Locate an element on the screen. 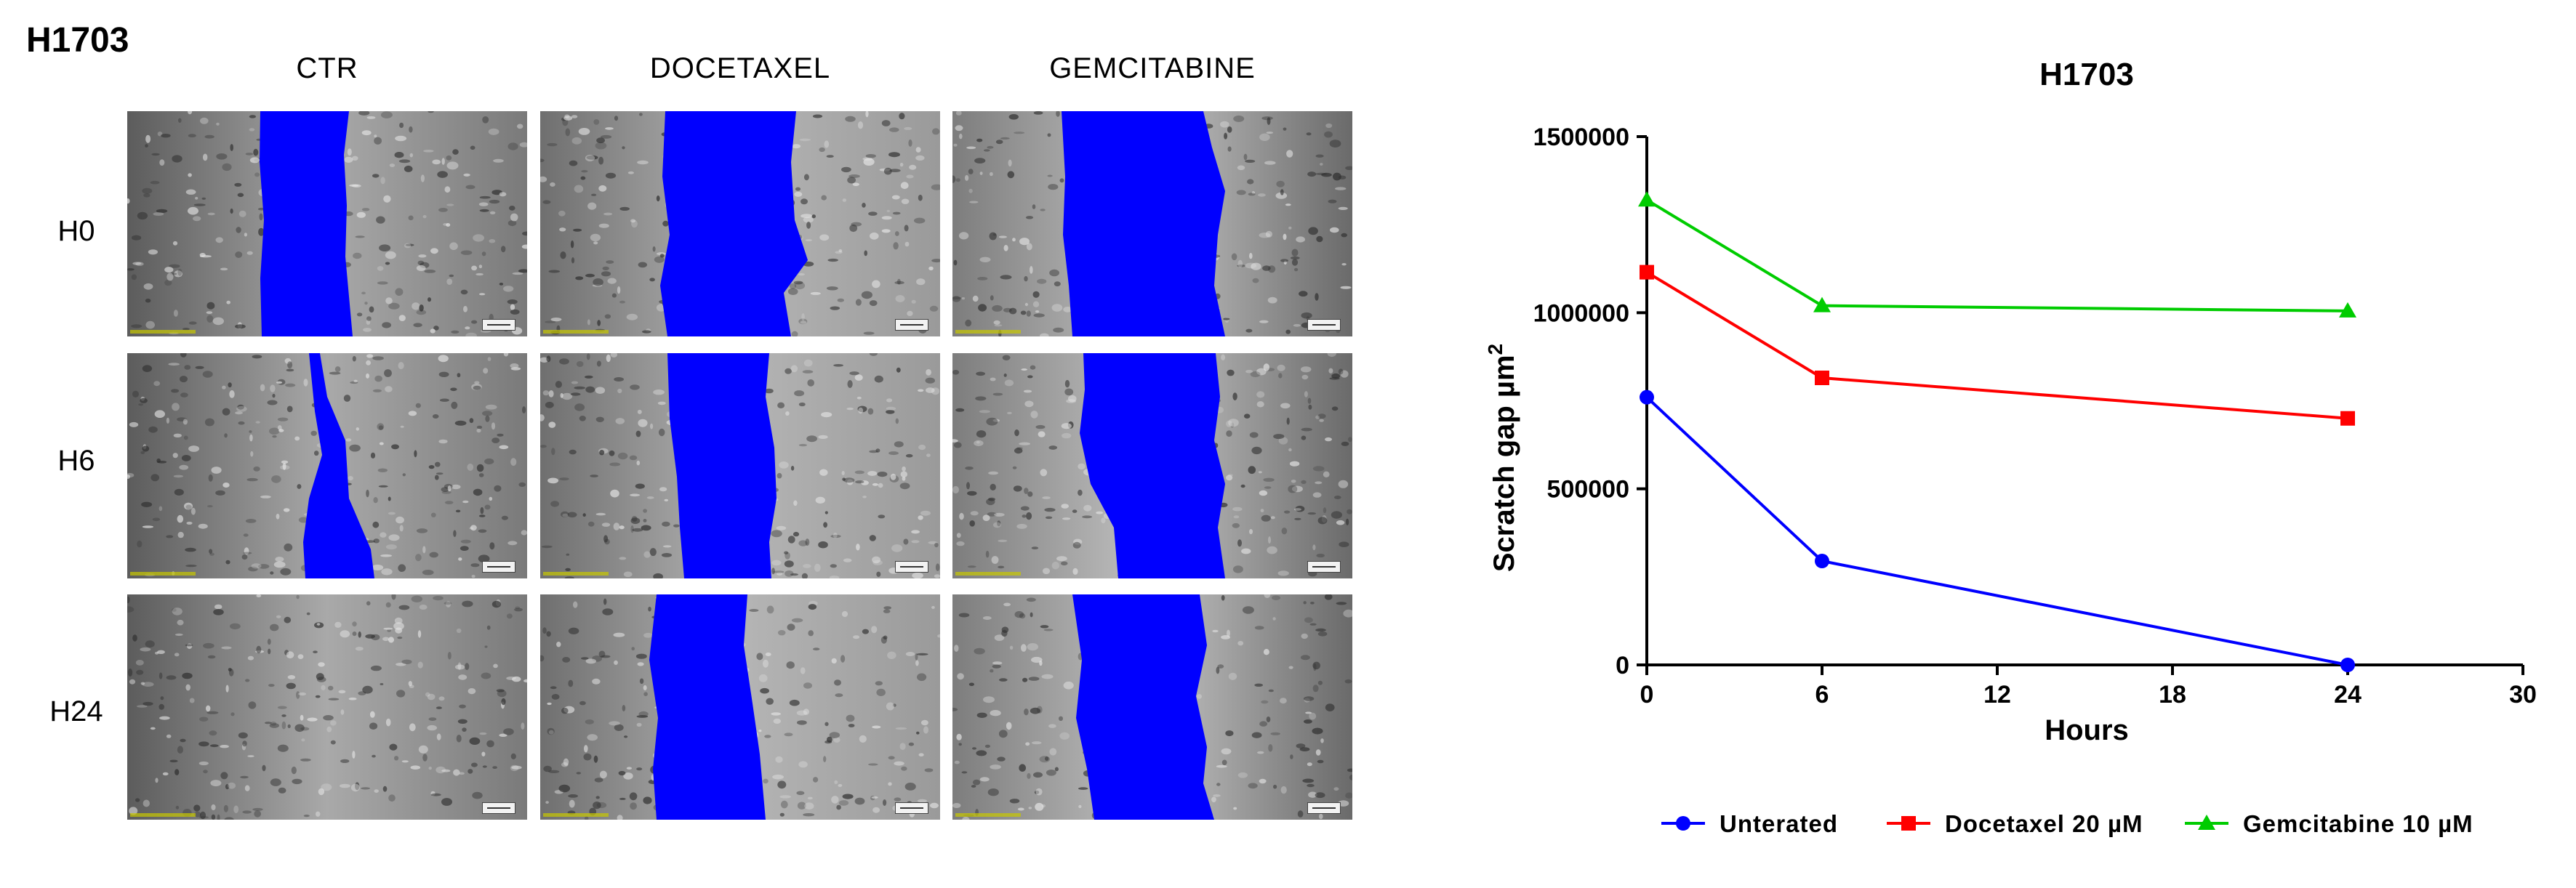 This screenshot has height=888, width=2576. y-tick-label: 1000000 is located at coordinates (1581, 313).